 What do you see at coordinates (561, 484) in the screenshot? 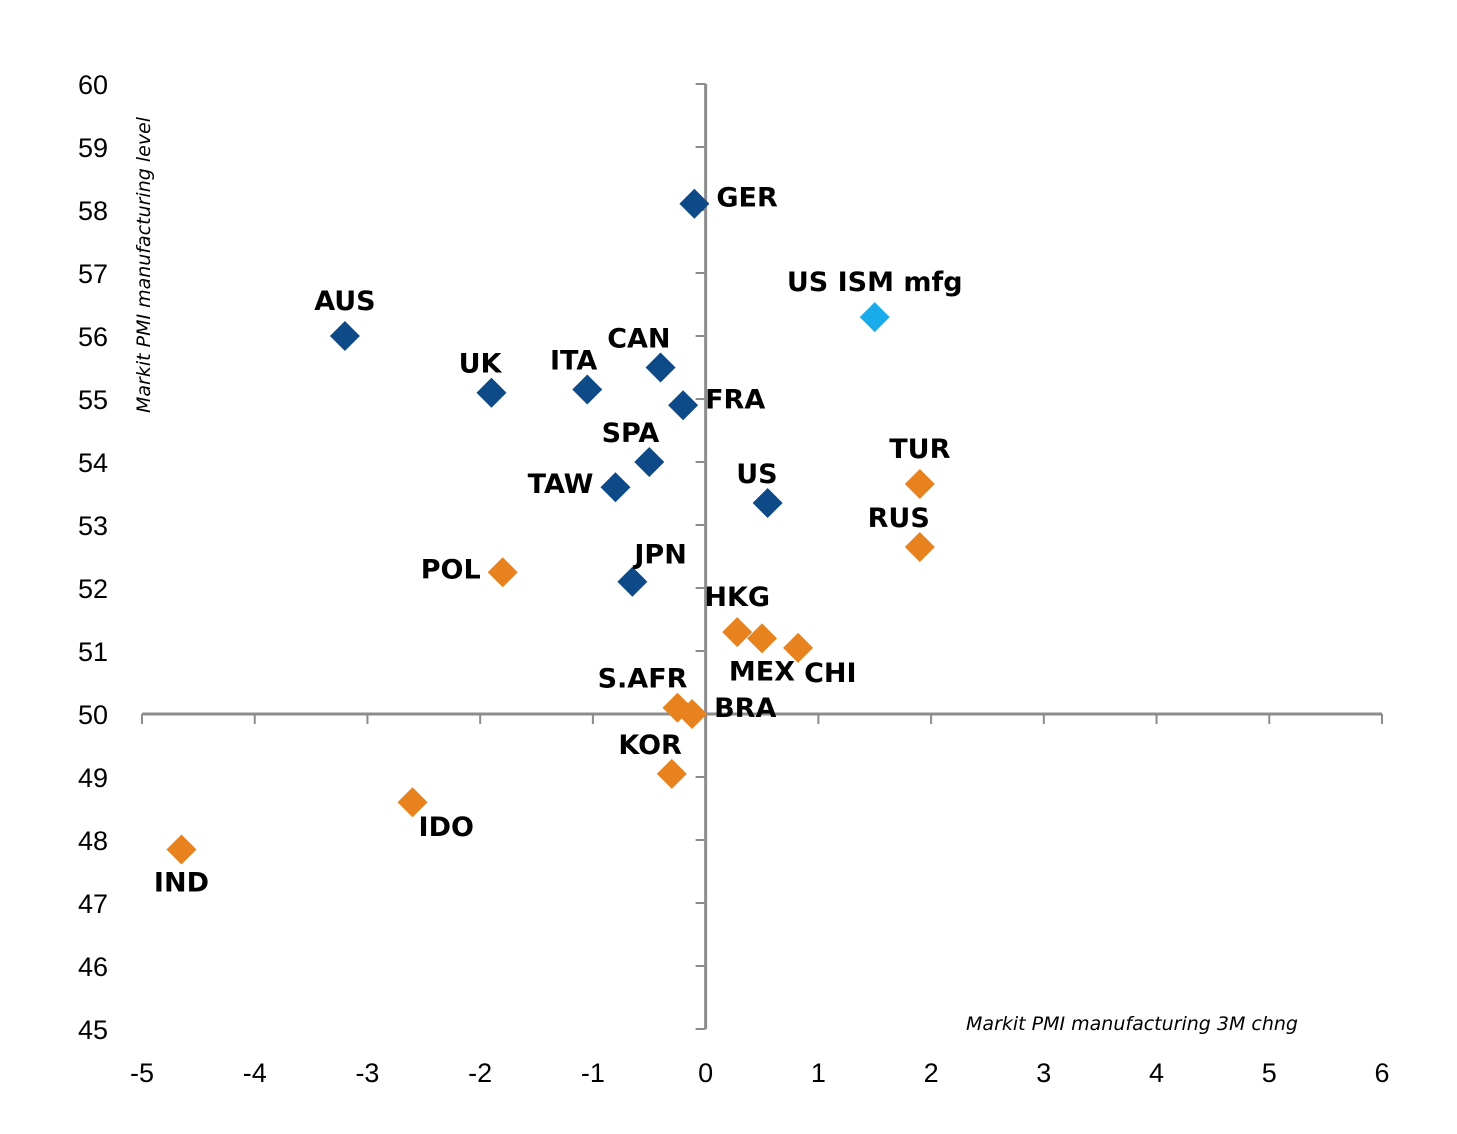
I see `point-label: TAW` at bounding box center [561, 484].